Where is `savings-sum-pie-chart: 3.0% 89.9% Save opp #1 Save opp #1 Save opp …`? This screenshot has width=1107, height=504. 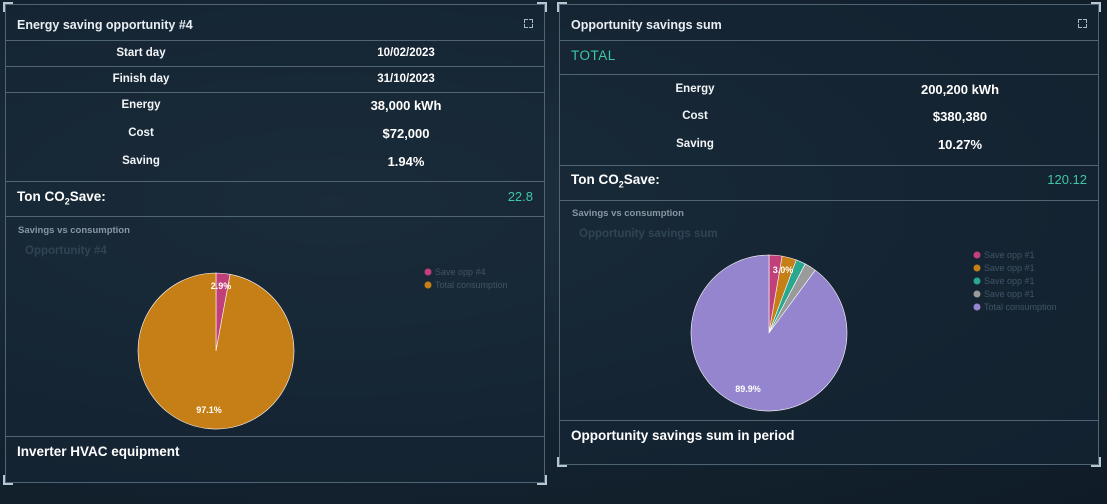 savings-sum-pie-chart: 3.0% 89.9% Save opp #1 Save opp #1 Save opp … is located at coordinates (873, 331).